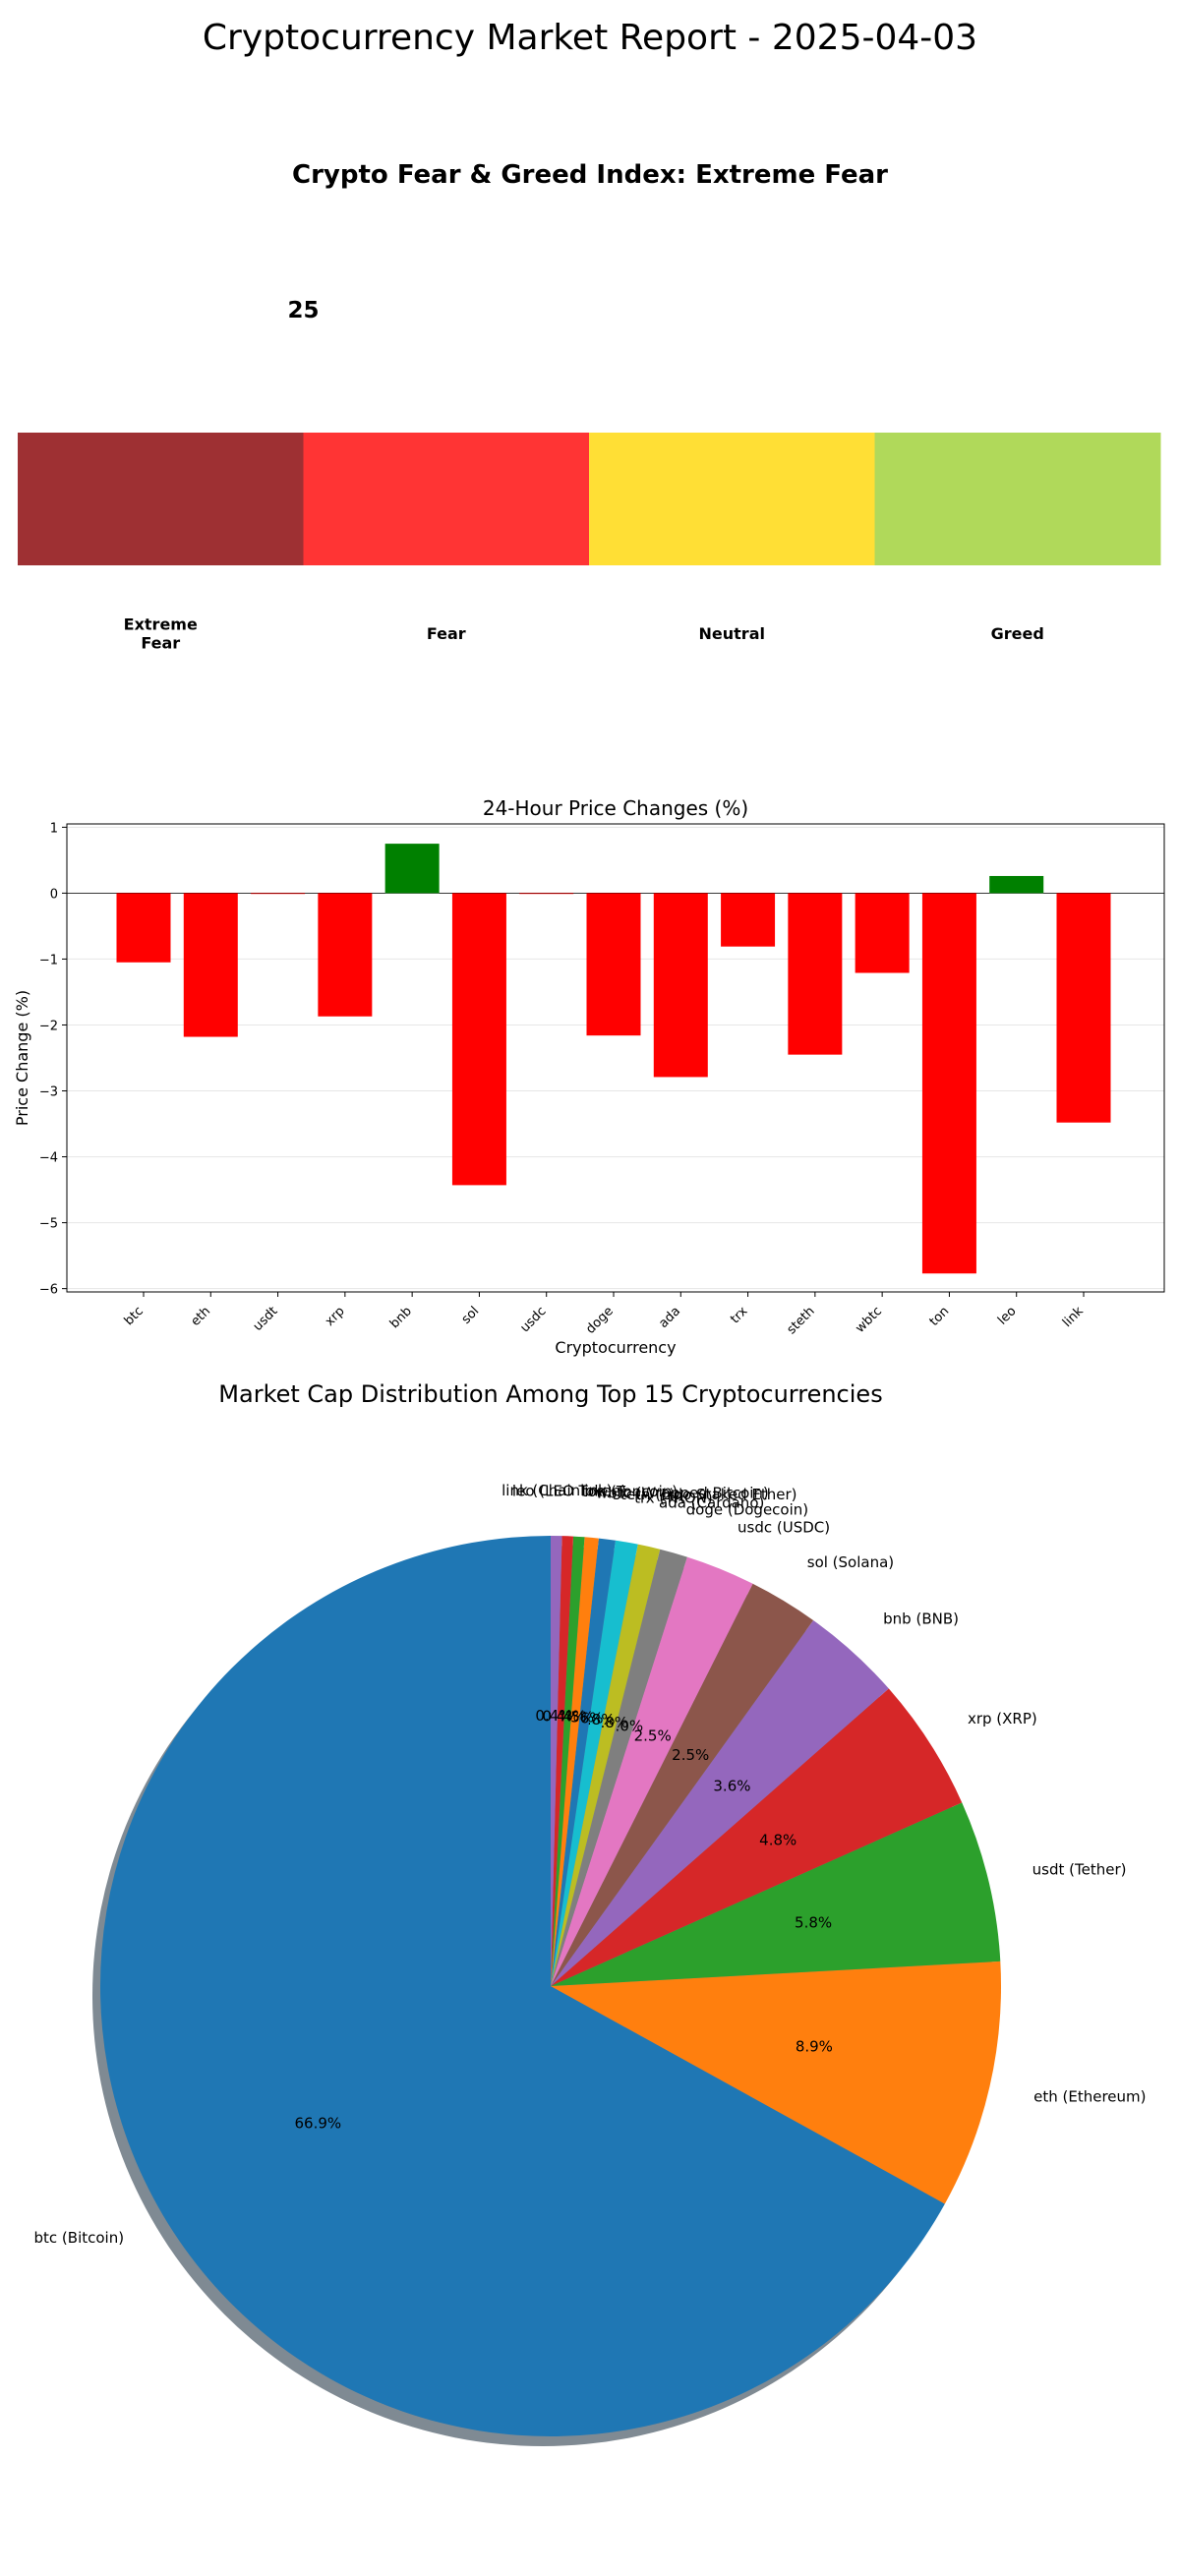 The width and height of the screenshot is (1180, 2576). What do you see at coordinates (401, 1317) in the screenshot?
I see `x-tick-label: bnb` at bounding box center [401, 1317].